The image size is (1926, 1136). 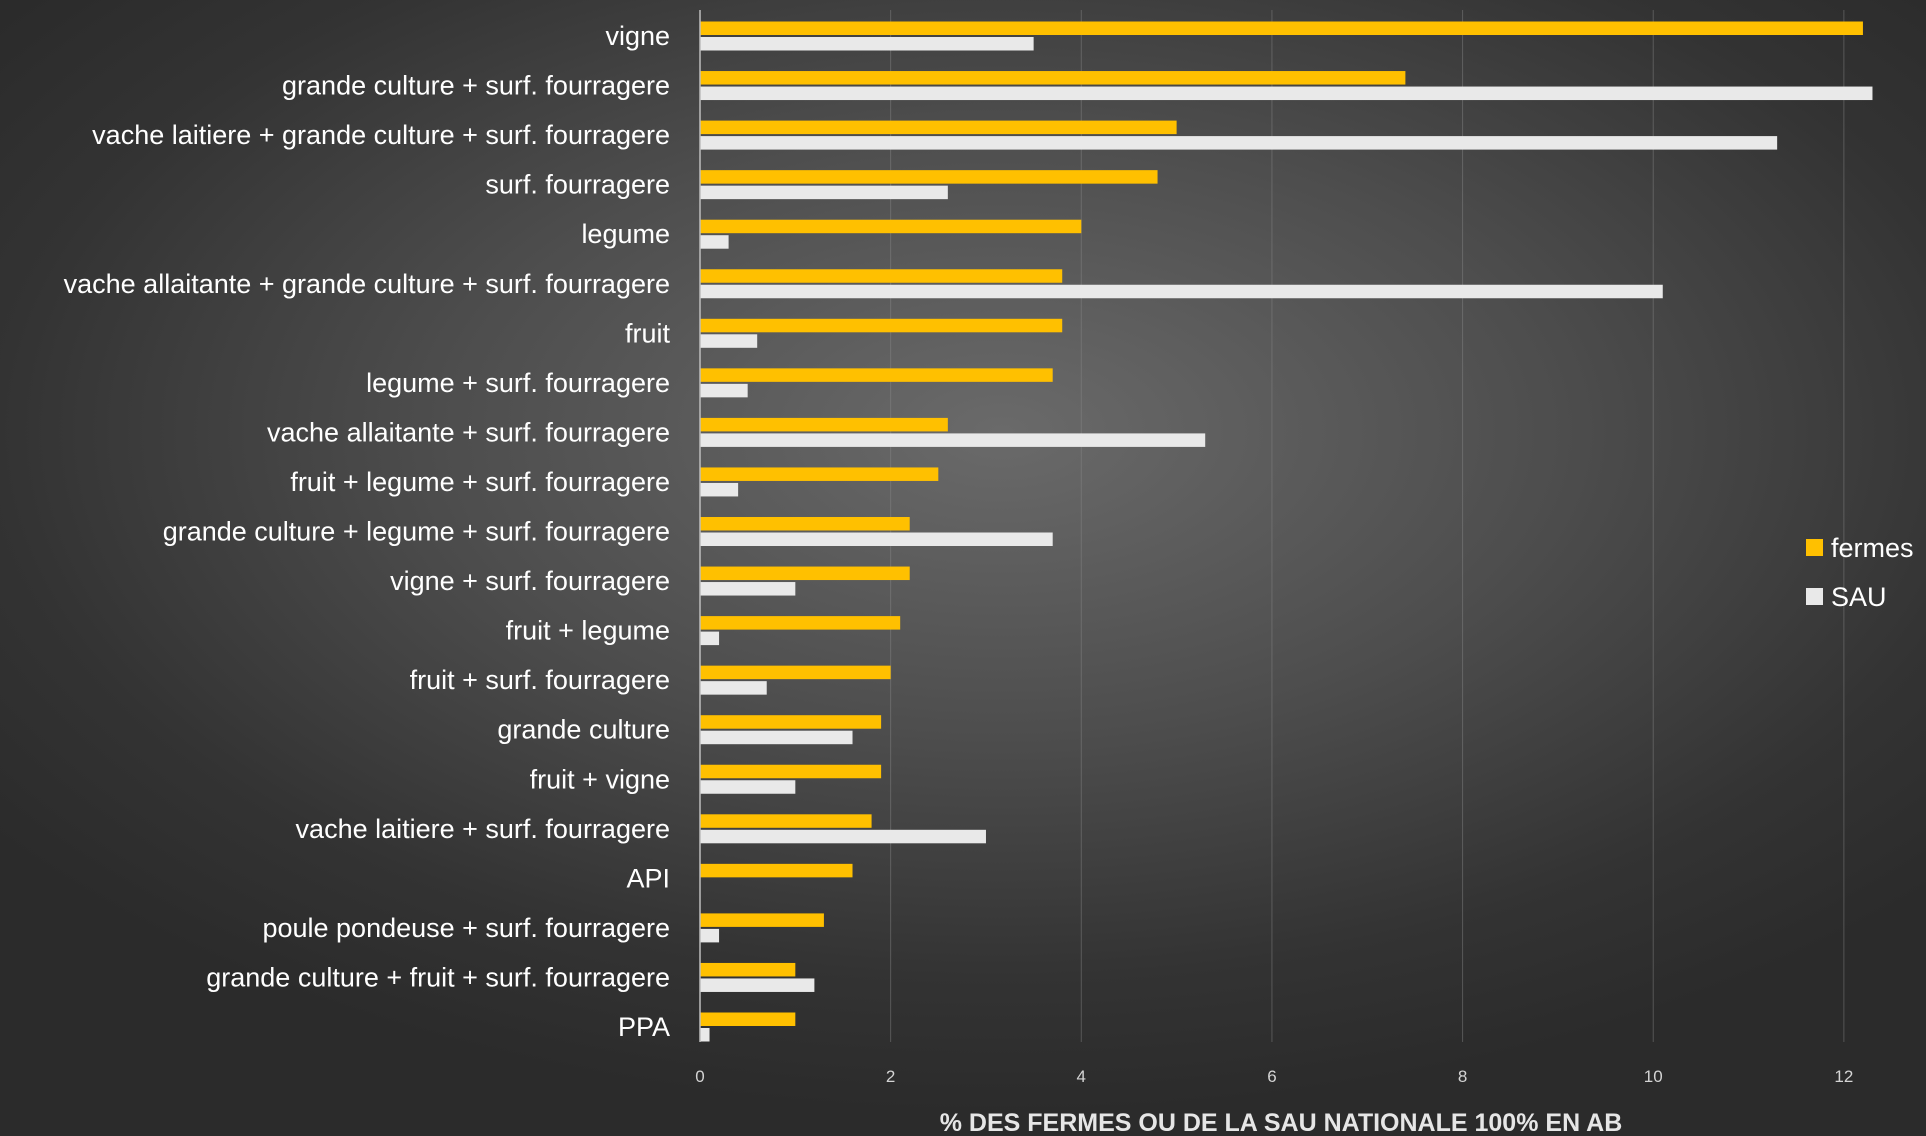 What do you see at coordinates (1860, 572) in the screenshot?
I see `legend: fermes SAU` at bounding box center [1860, 572].